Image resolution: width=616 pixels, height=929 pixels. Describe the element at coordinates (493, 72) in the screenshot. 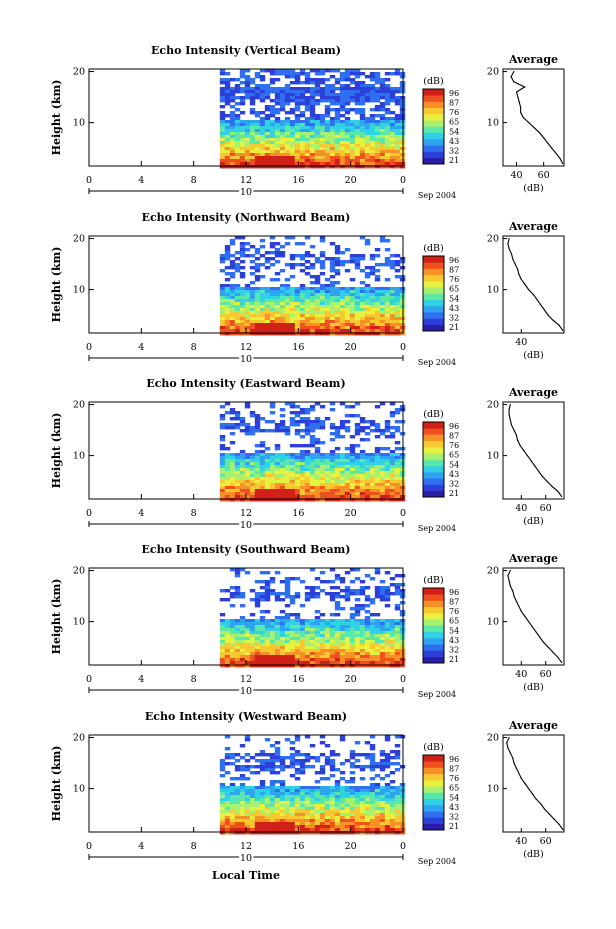

I see `profile-y-tick-label: 20` at that location.